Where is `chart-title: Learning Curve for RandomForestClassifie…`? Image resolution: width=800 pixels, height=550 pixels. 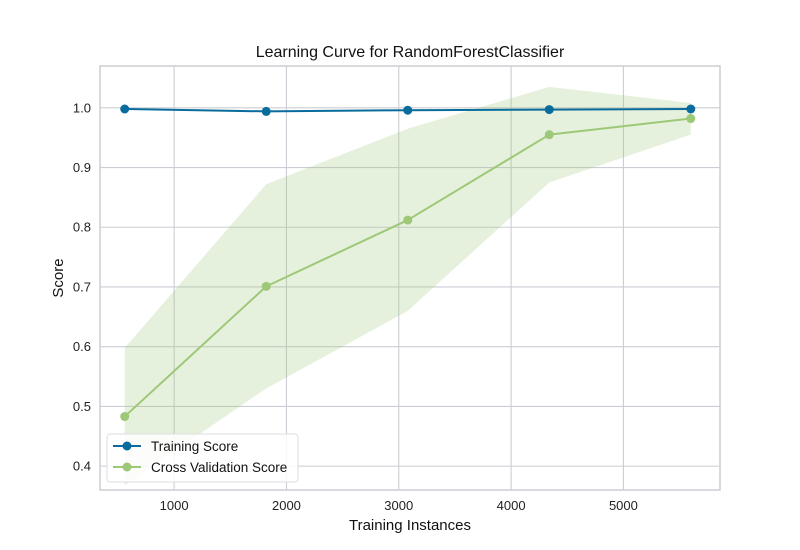
chart-title: Learning Curve for RandomForestClassifie… is located at coordinates (410, 52).